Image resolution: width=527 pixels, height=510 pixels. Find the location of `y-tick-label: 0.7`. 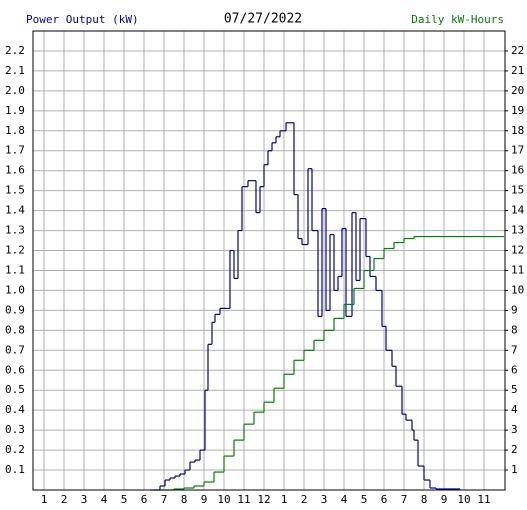

y-tick-label: 0.7 is located at coordinates (15, 349).